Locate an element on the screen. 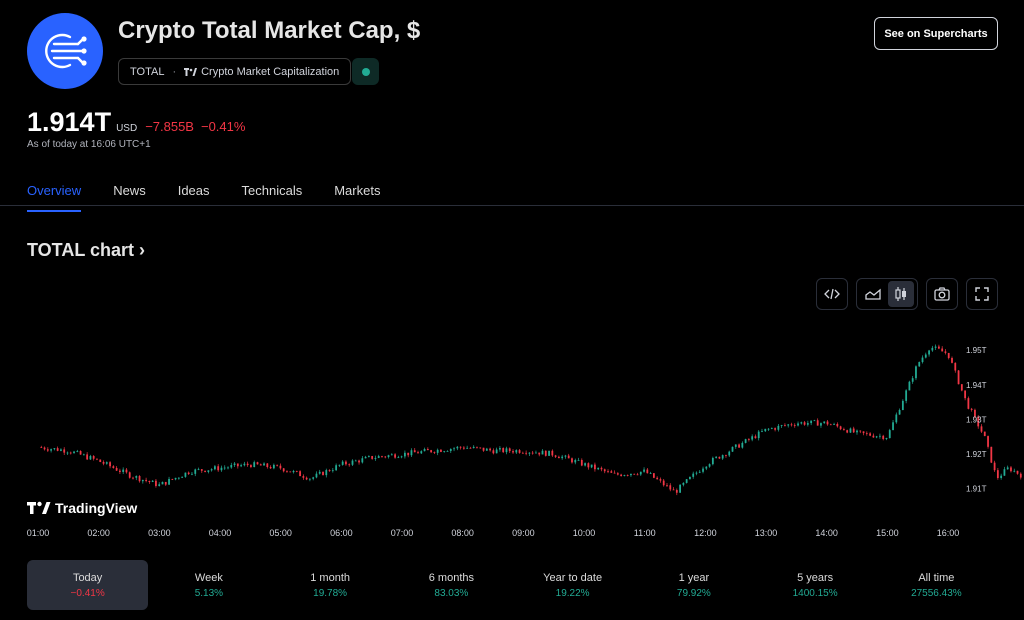  period-value: −0.41% is located at coordinates (87, 593).